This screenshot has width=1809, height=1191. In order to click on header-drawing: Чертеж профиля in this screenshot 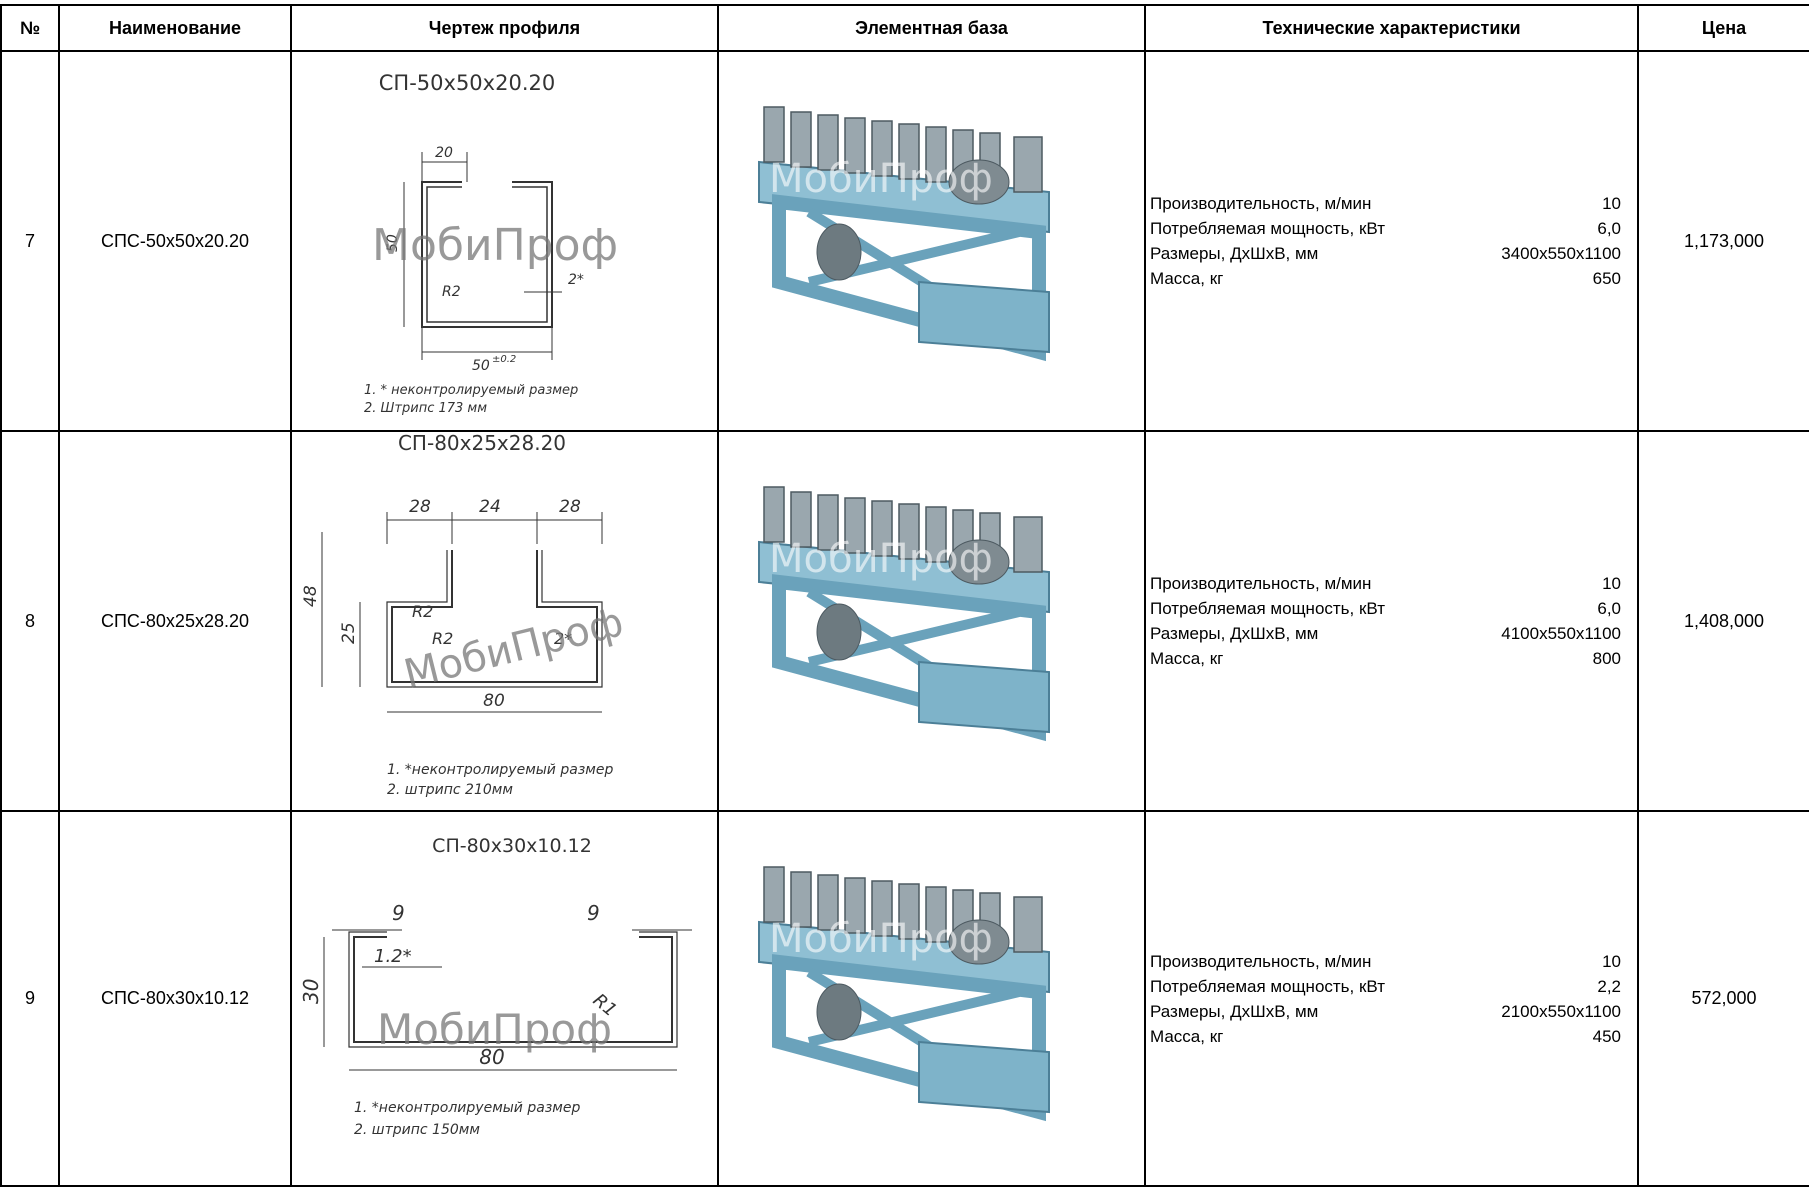, I will do `click(504, 28)`.